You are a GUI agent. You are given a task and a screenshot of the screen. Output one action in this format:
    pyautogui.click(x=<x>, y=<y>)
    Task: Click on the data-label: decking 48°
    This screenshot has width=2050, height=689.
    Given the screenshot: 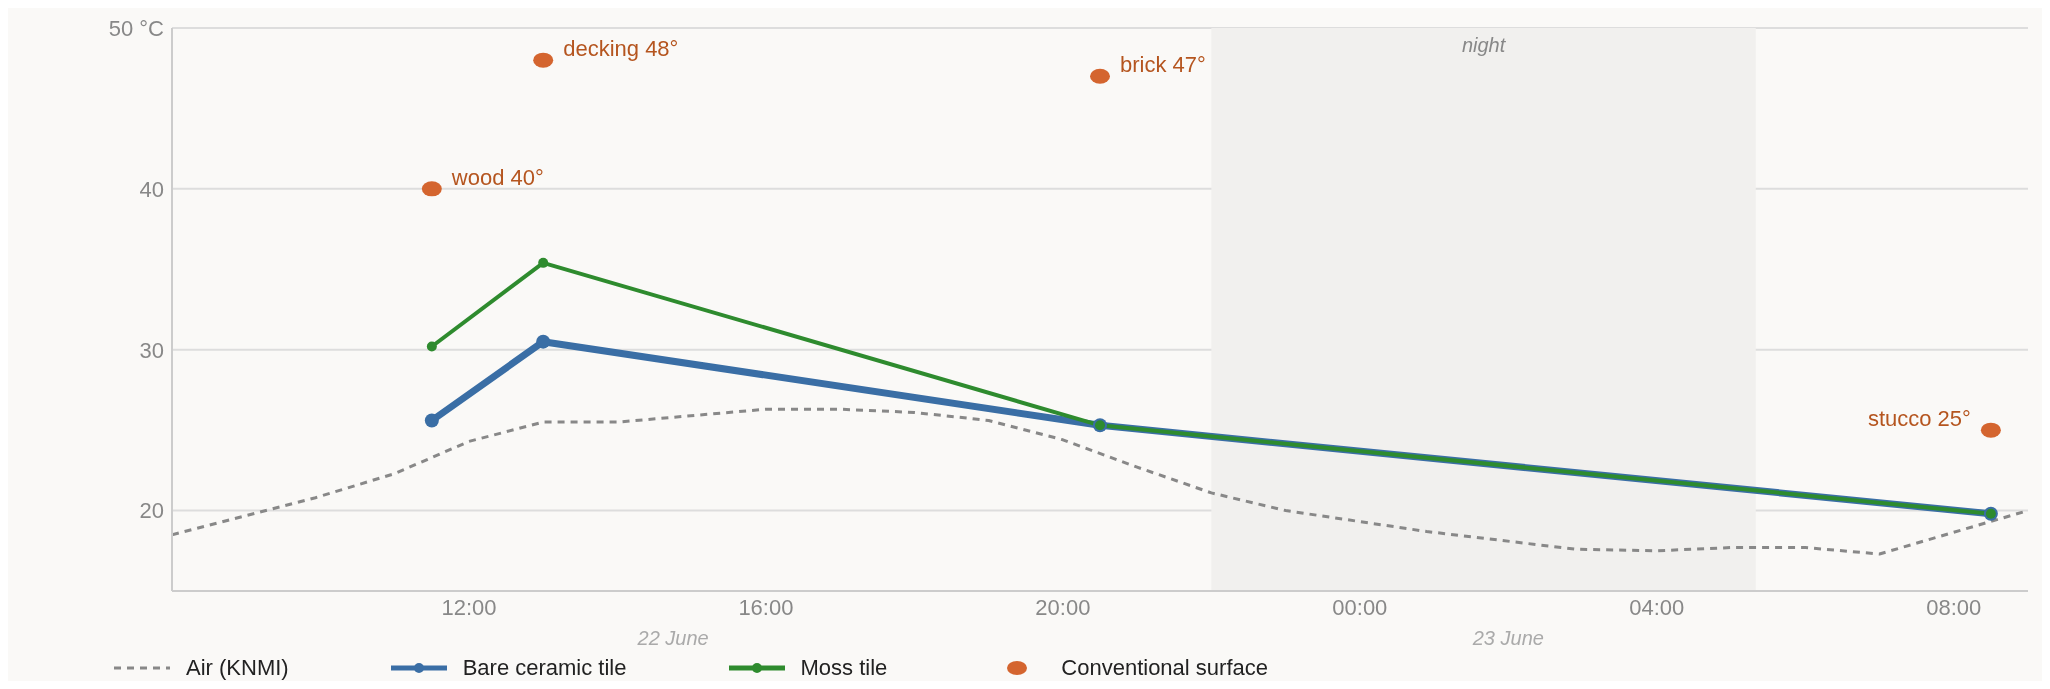 What is the action you would take?
    pyautogui.click(x=621, y=49)
    